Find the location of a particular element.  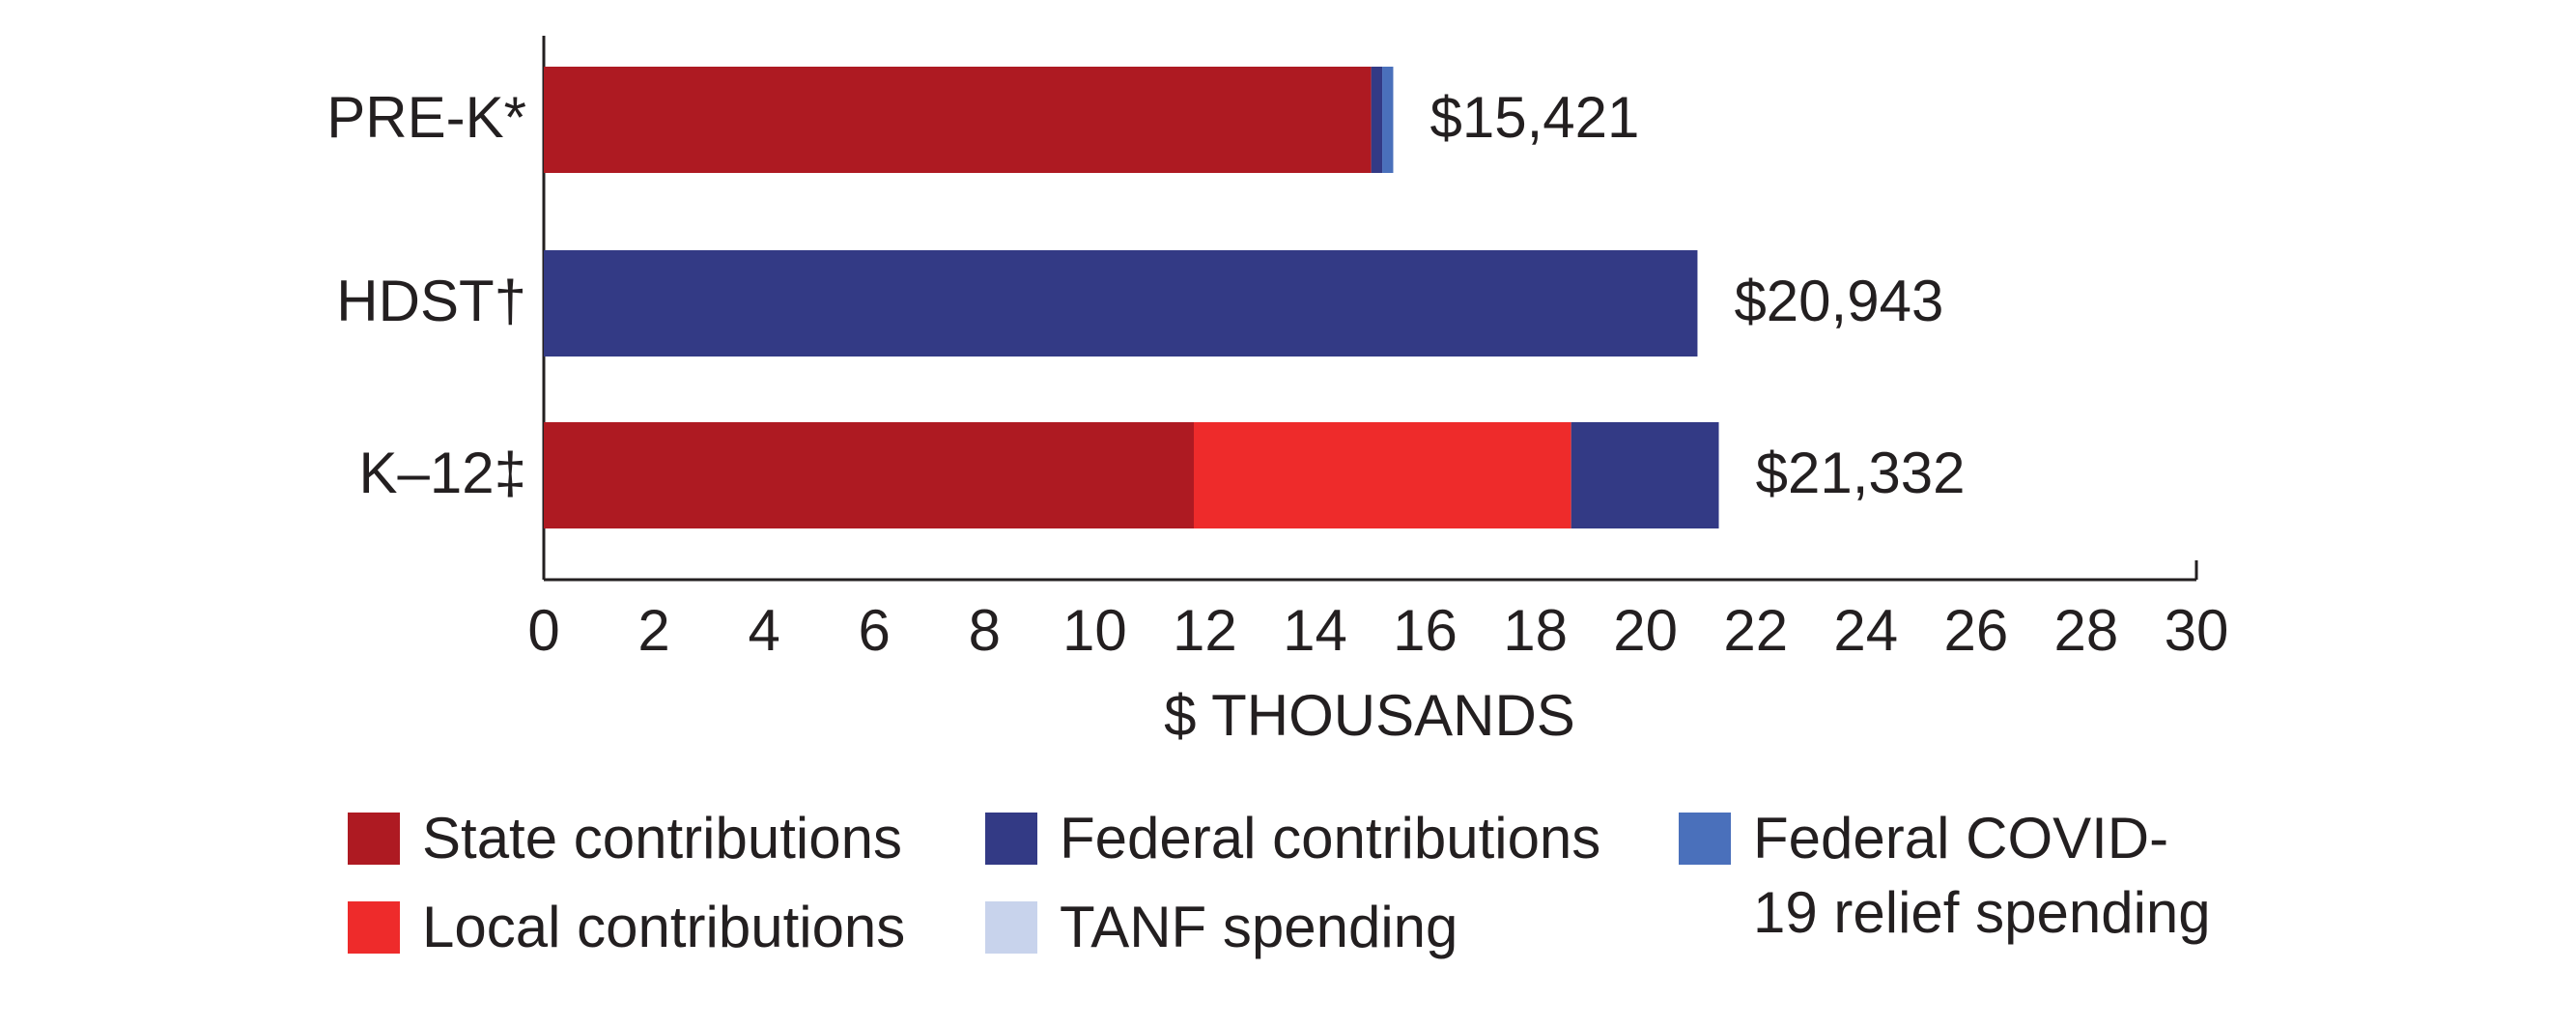

legend-item: TANF spending is located at coordinates (1294, 927).